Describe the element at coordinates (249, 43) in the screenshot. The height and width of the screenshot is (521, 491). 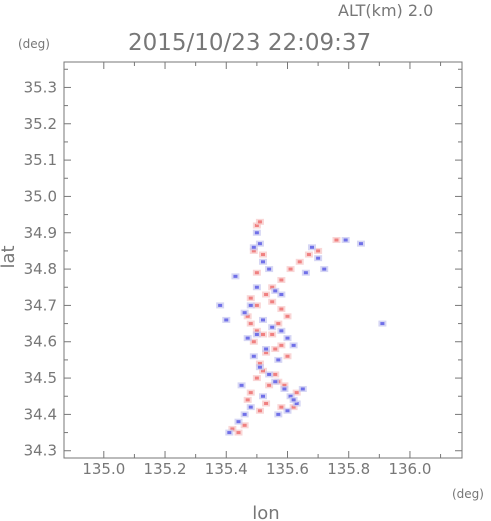
I see `chart-timestamp: 2015/10/23 22:09:37` at that location.